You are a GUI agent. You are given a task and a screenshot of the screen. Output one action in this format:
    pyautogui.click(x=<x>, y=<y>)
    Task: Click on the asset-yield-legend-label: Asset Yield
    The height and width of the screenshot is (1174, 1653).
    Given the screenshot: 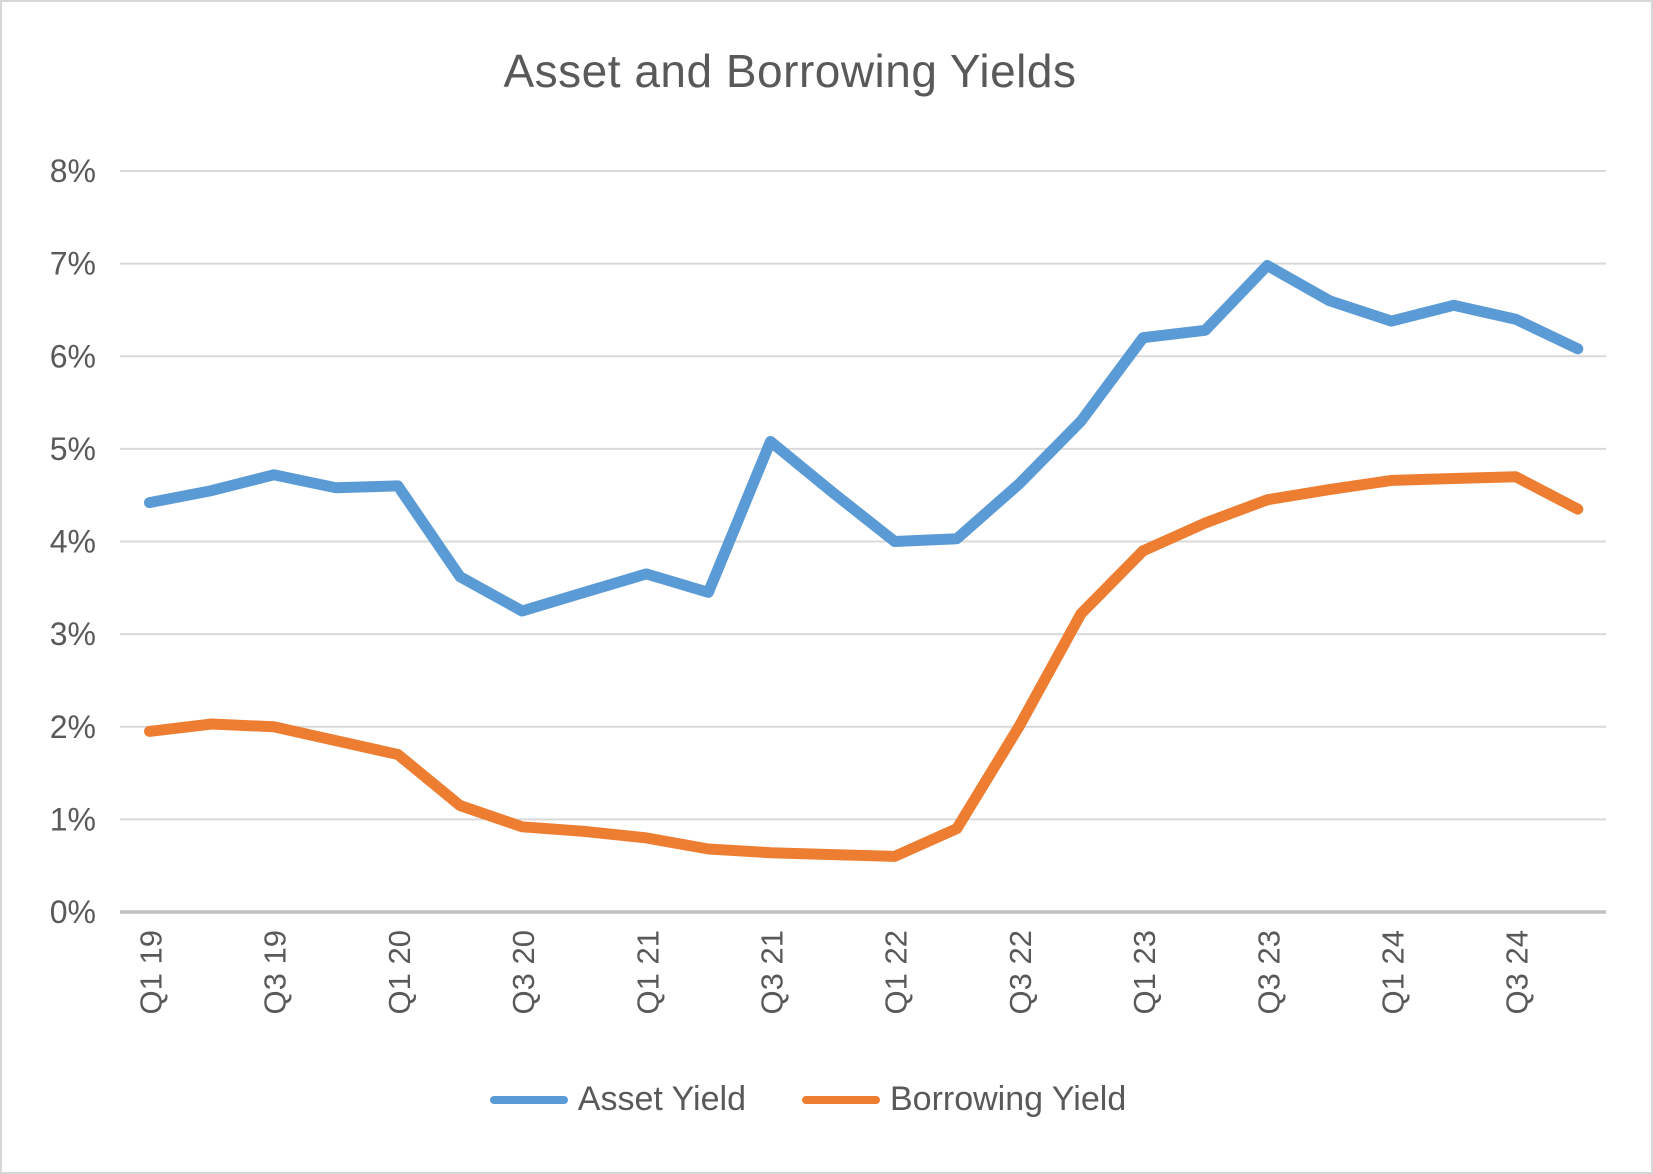 What is the action you would take?
    pyautogui.click(x=661, y=1099)
    